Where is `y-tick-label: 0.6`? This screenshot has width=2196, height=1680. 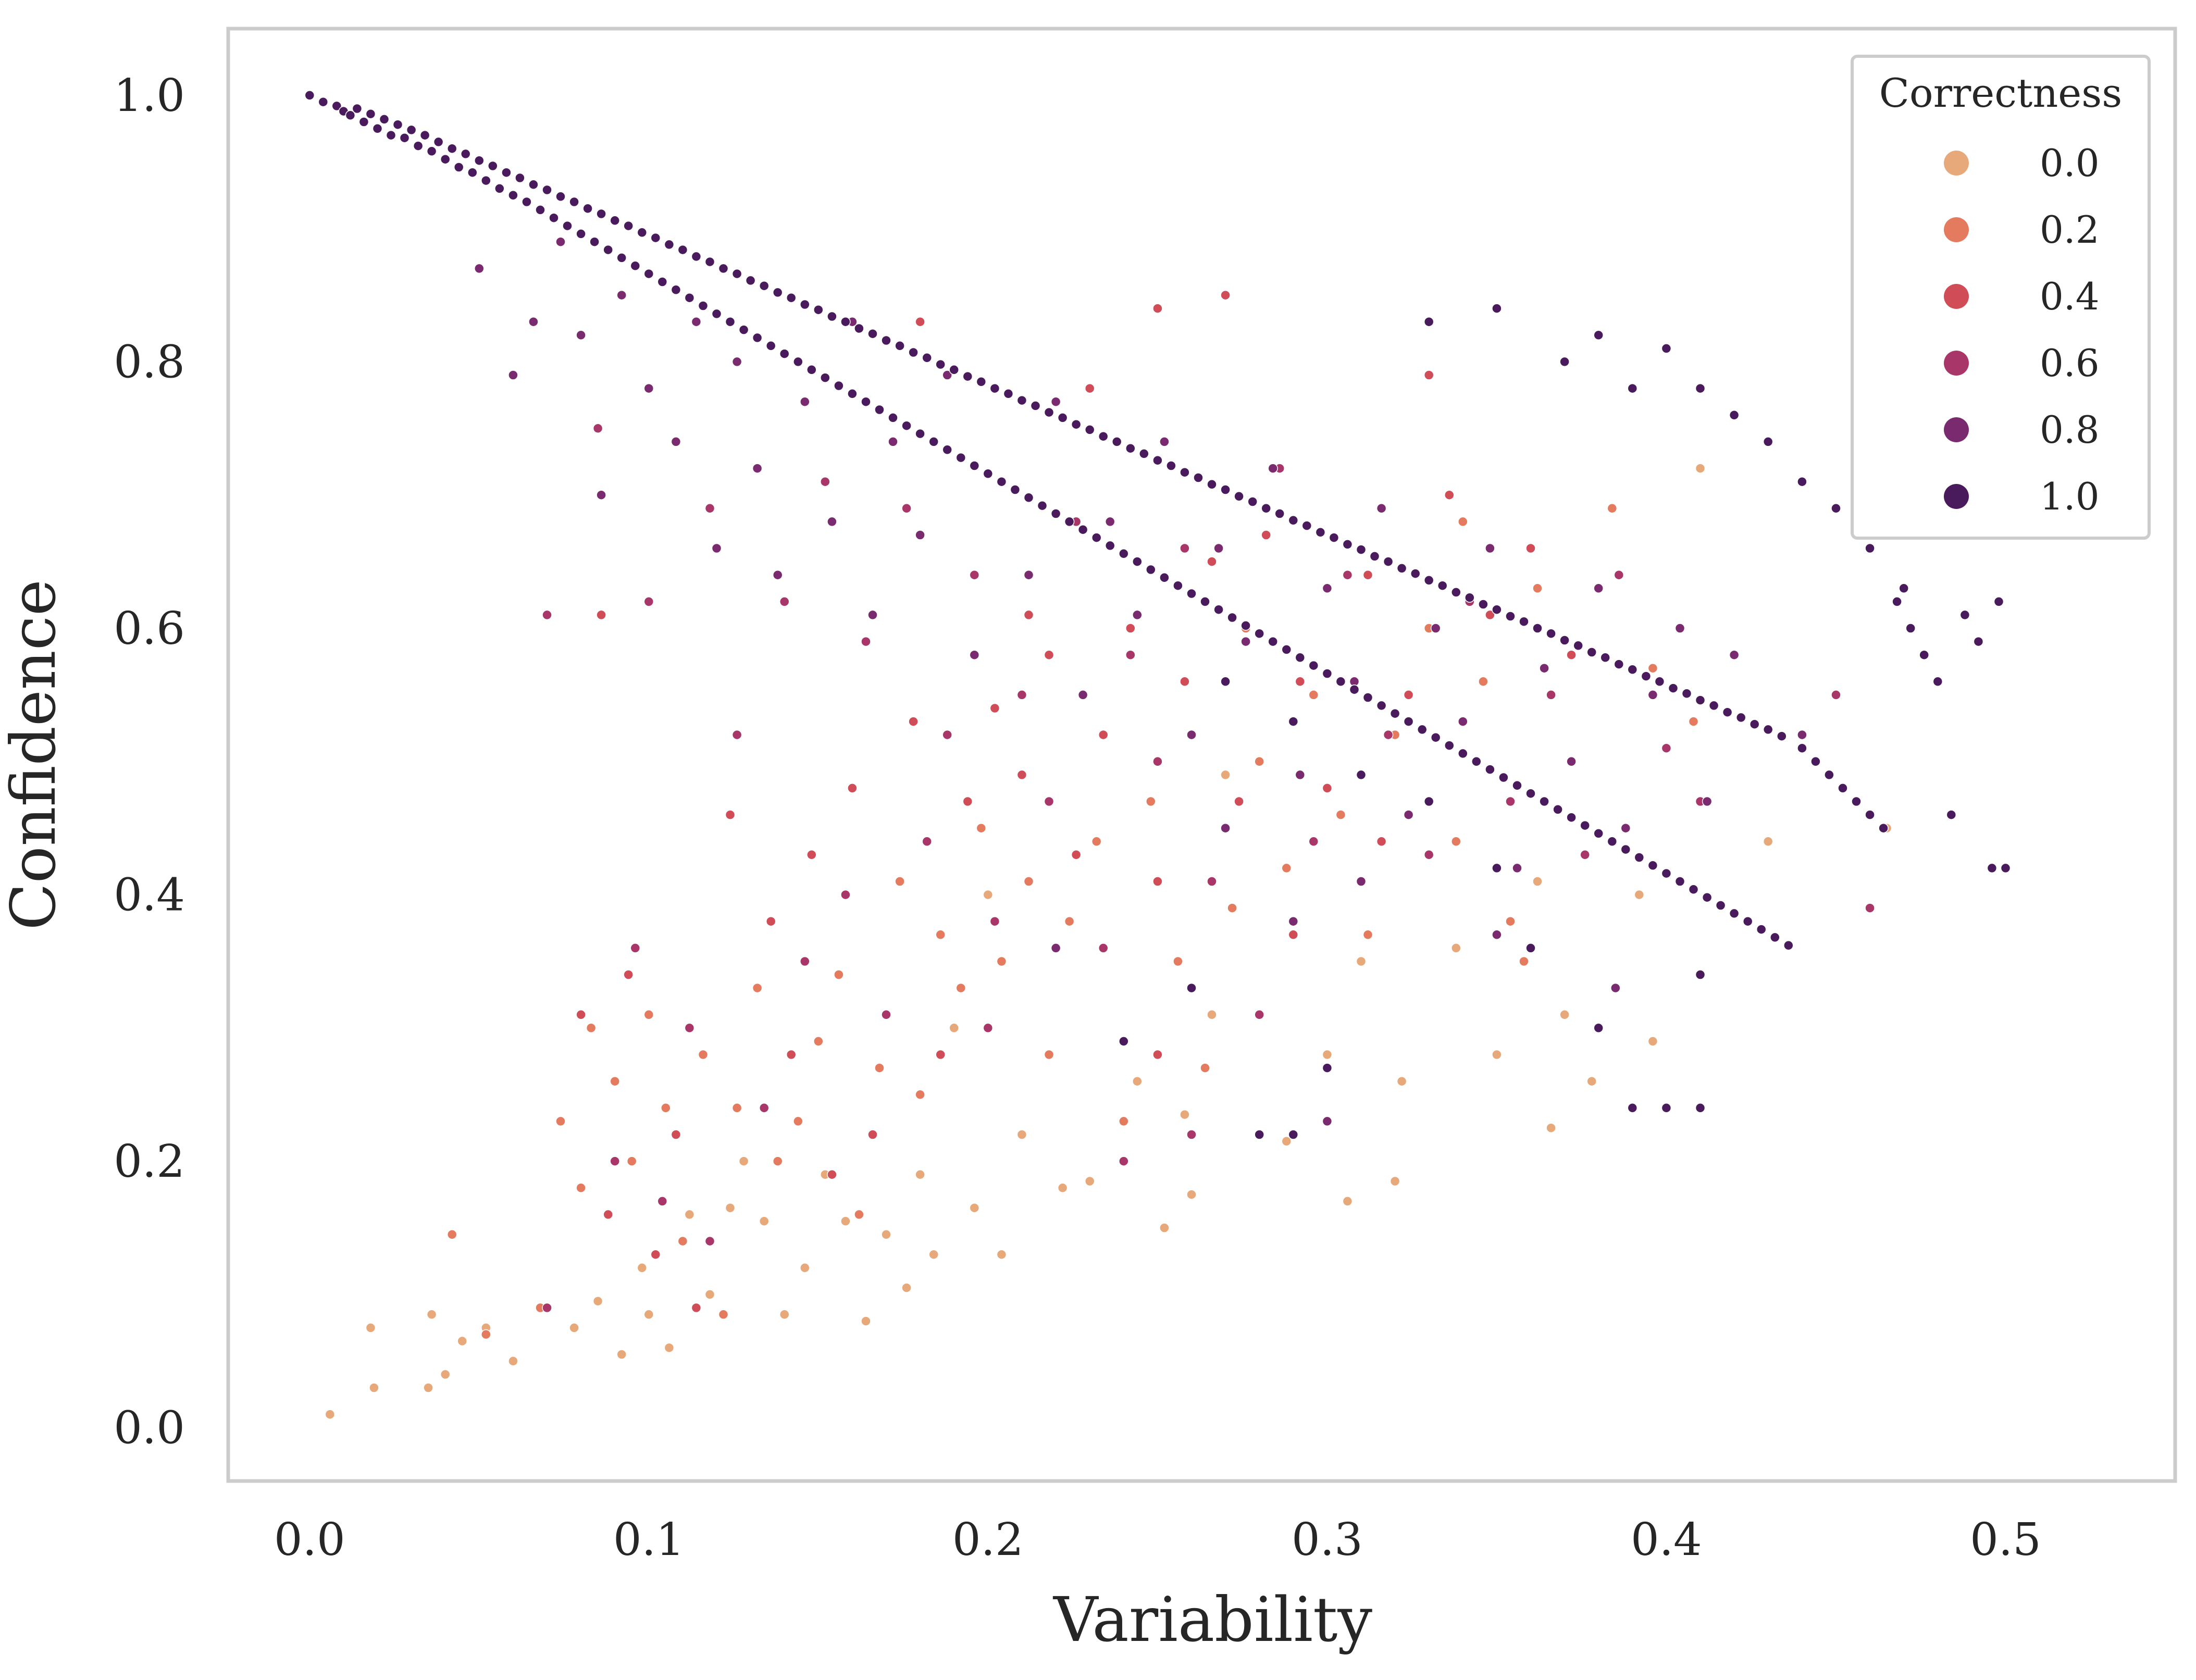 y-tick-label: 0.6 is located at coordinates (149, 629).